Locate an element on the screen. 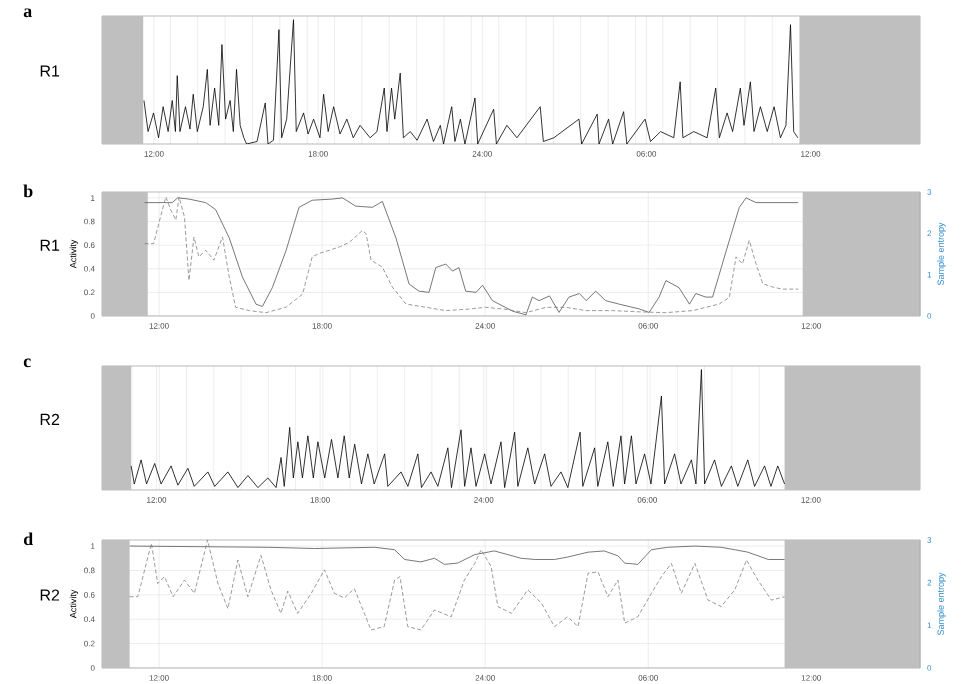 The width and height of the screenshot is (968, 684). chart-title: b is located at coordinates (28, 191).